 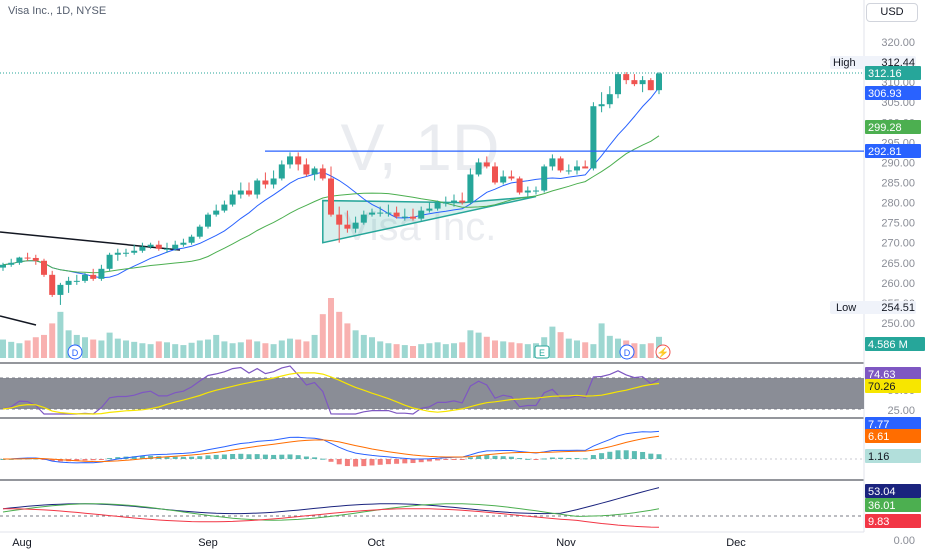 What do you see at coordinates (892, 12) in the screenshot?
I see `currency-button: USD` at bounding box center [892, 12].